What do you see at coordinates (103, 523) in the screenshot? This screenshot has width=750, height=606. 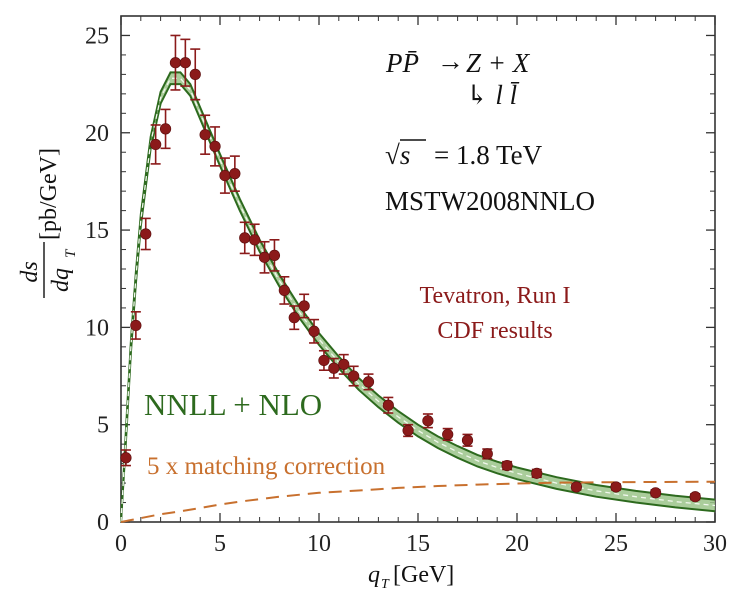 I see `y-tick-label: 0` at bounding box center [103, 523].